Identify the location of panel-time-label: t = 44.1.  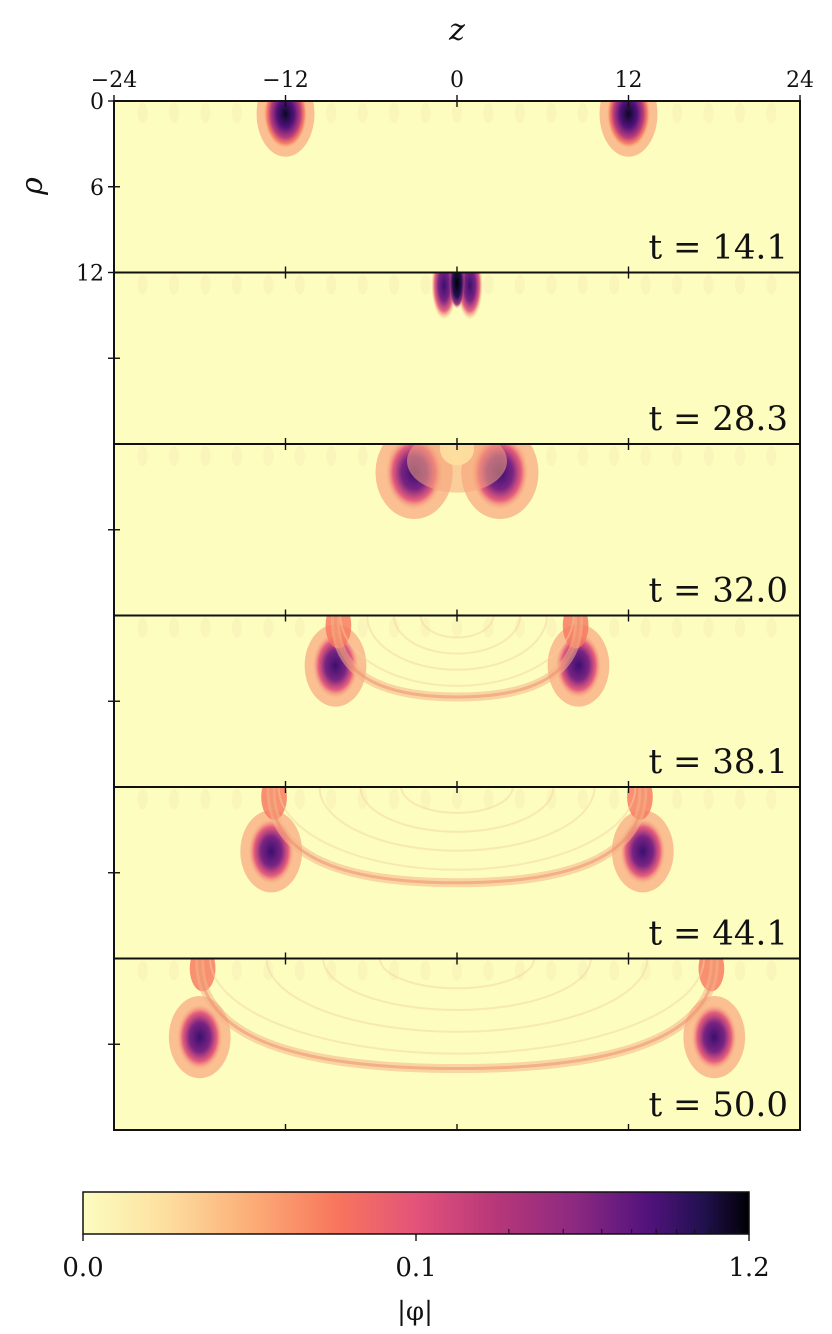
(718, 934).